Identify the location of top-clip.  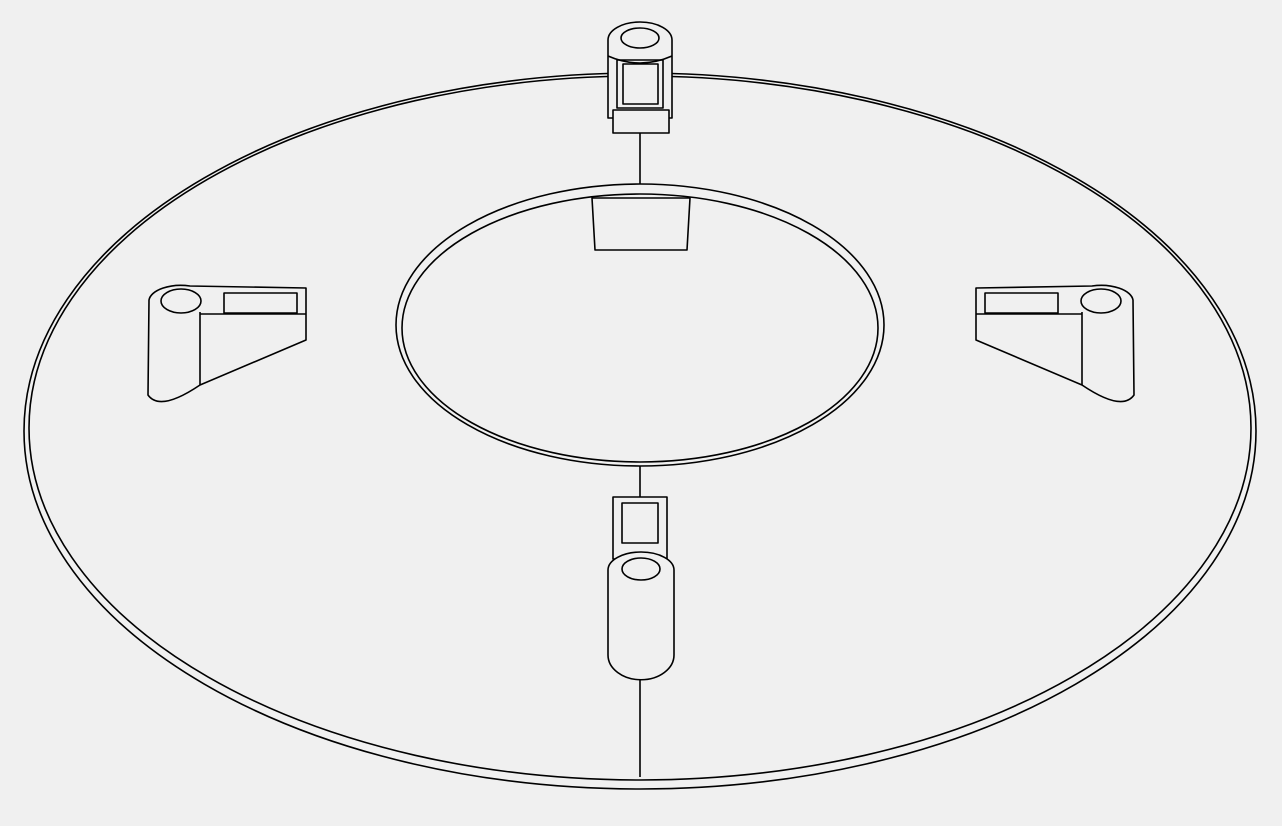
(640, 77).